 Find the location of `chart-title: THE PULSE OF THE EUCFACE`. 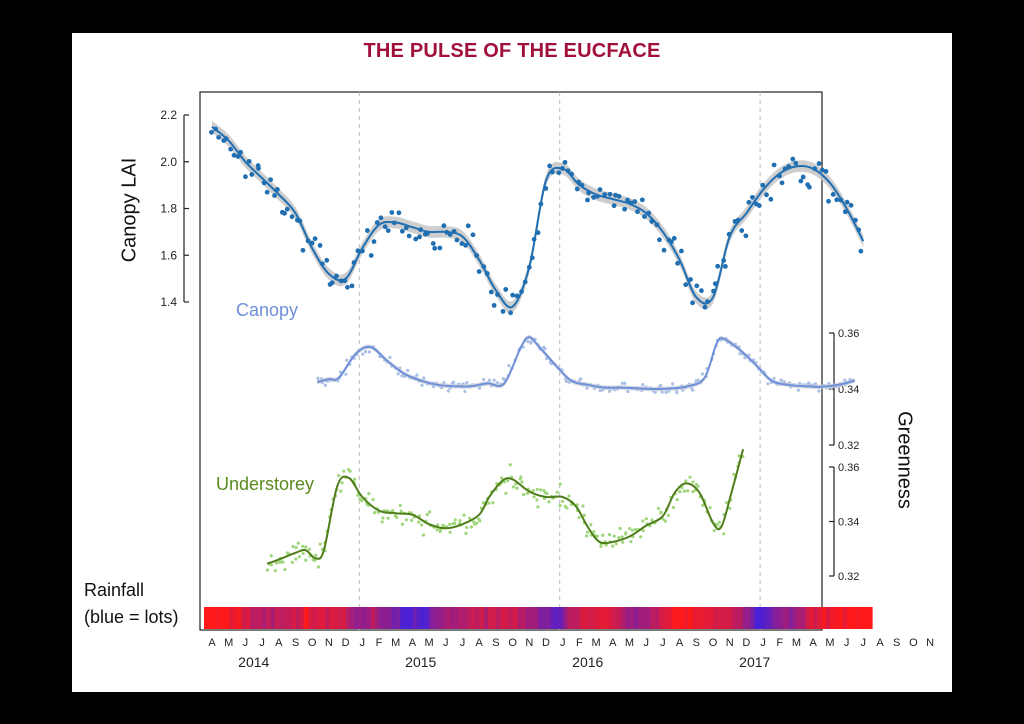

chart-title: THE PULSE OF THE EUCFACE is located at coordinates (512, 51).